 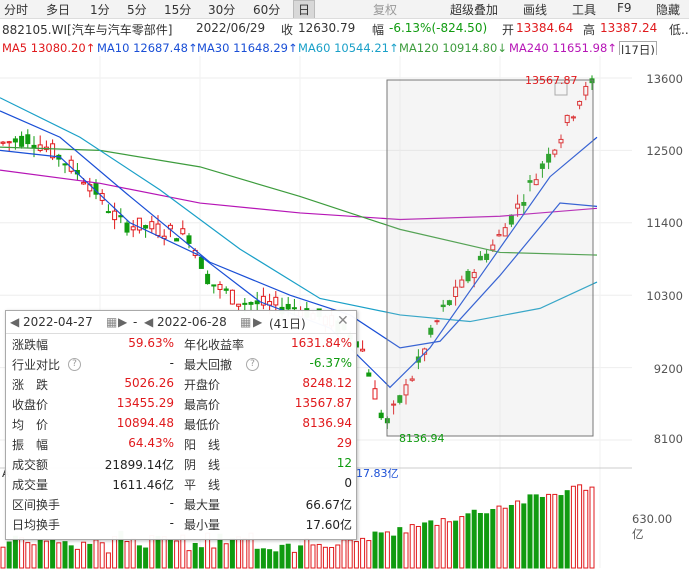 What do you see at coordinates (149, 322) in the screenshot?
I see `prev-end-arrow-icon: ◀` at bounding box center [149, 322].